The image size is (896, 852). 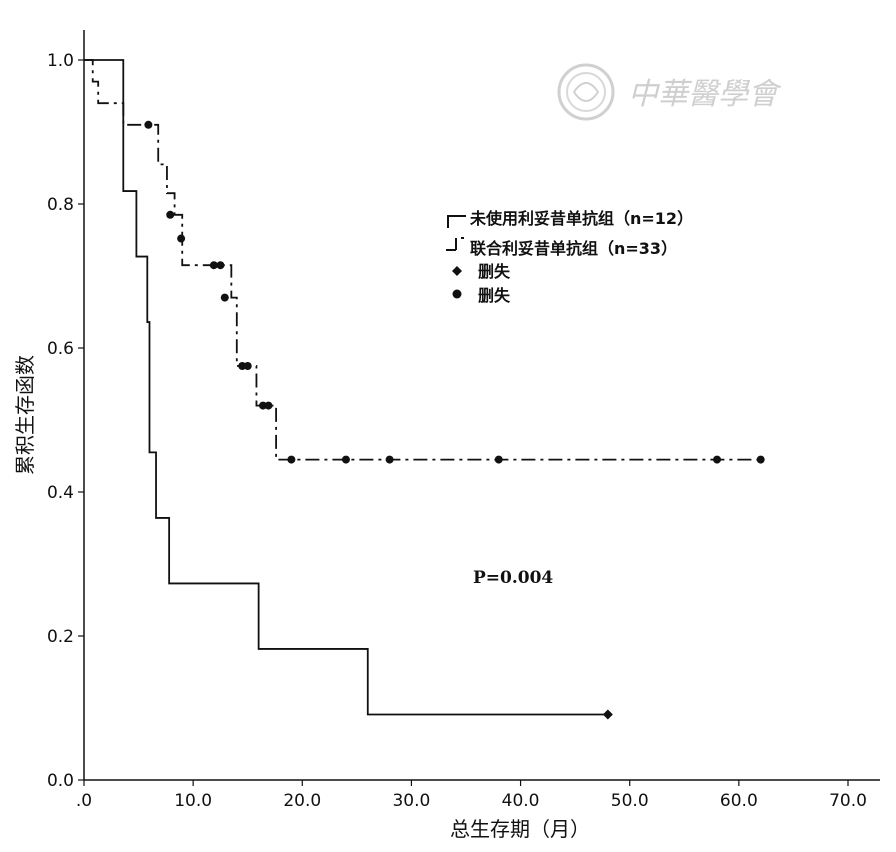 What do you see at coordinates (607, 714) in the screenshot?
I see `censor-marker-diamond` at bounding box center [607, 714].